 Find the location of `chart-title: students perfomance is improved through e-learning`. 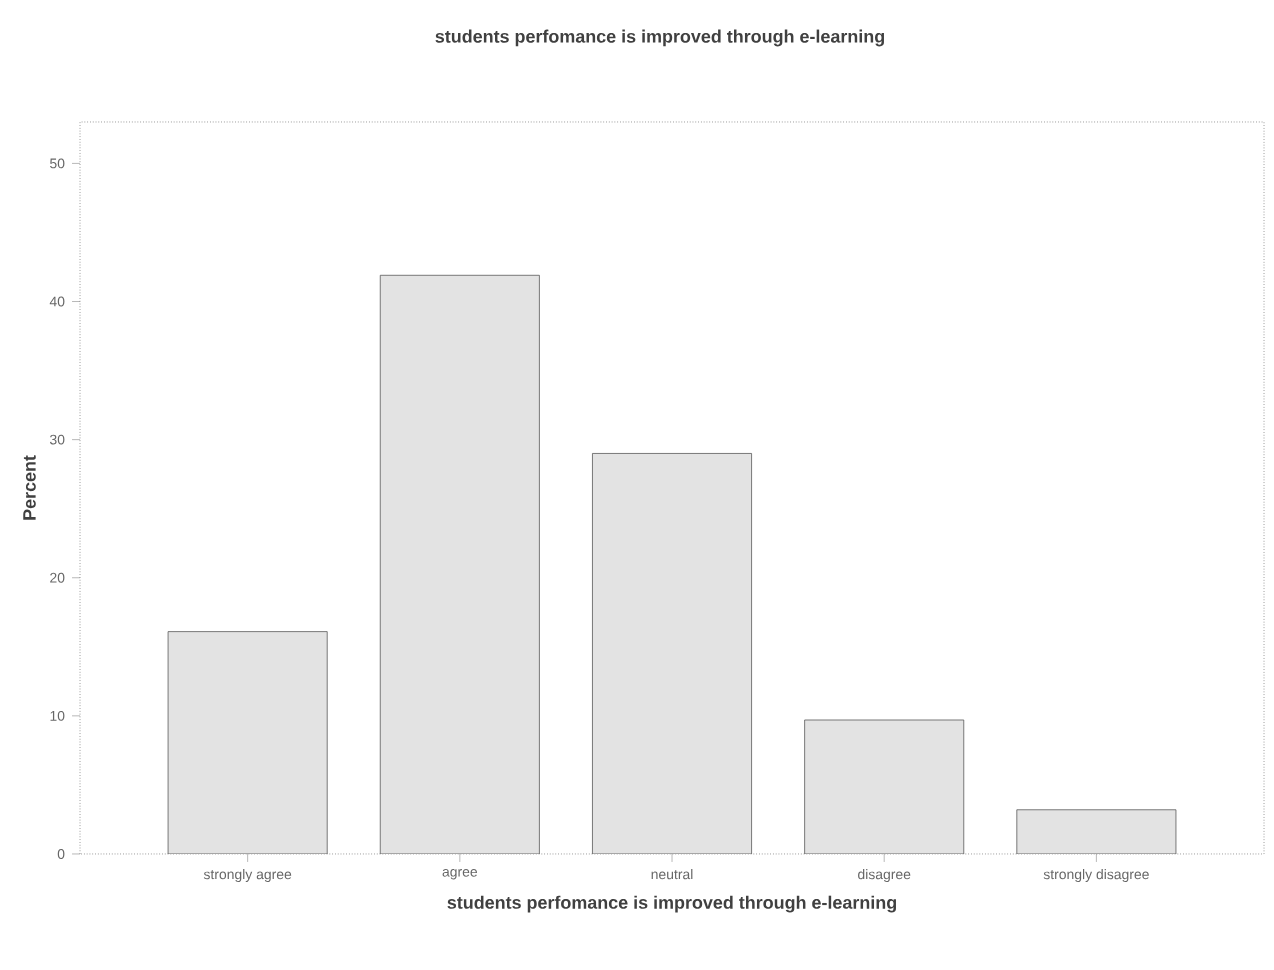

chart-title: students perfomance is improved through e-learning is located at coordinates (659, 38).